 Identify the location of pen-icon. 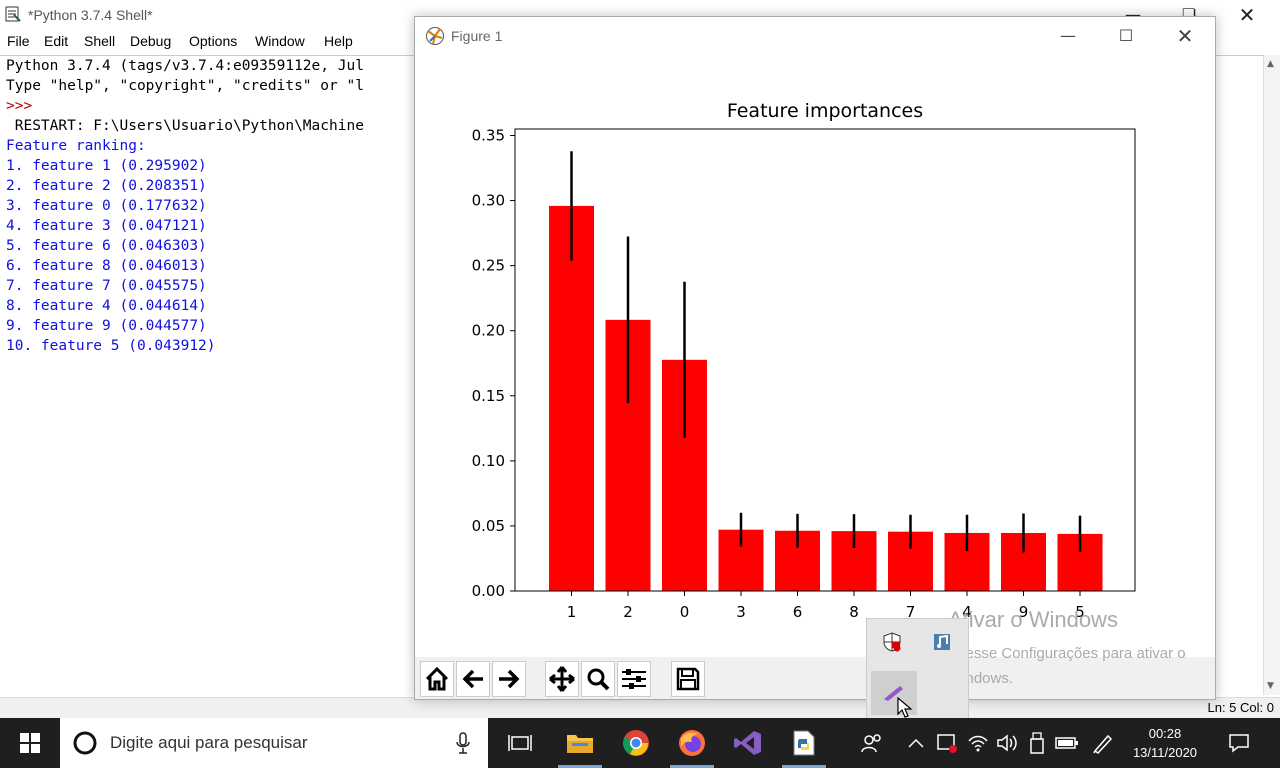
(893, 693).